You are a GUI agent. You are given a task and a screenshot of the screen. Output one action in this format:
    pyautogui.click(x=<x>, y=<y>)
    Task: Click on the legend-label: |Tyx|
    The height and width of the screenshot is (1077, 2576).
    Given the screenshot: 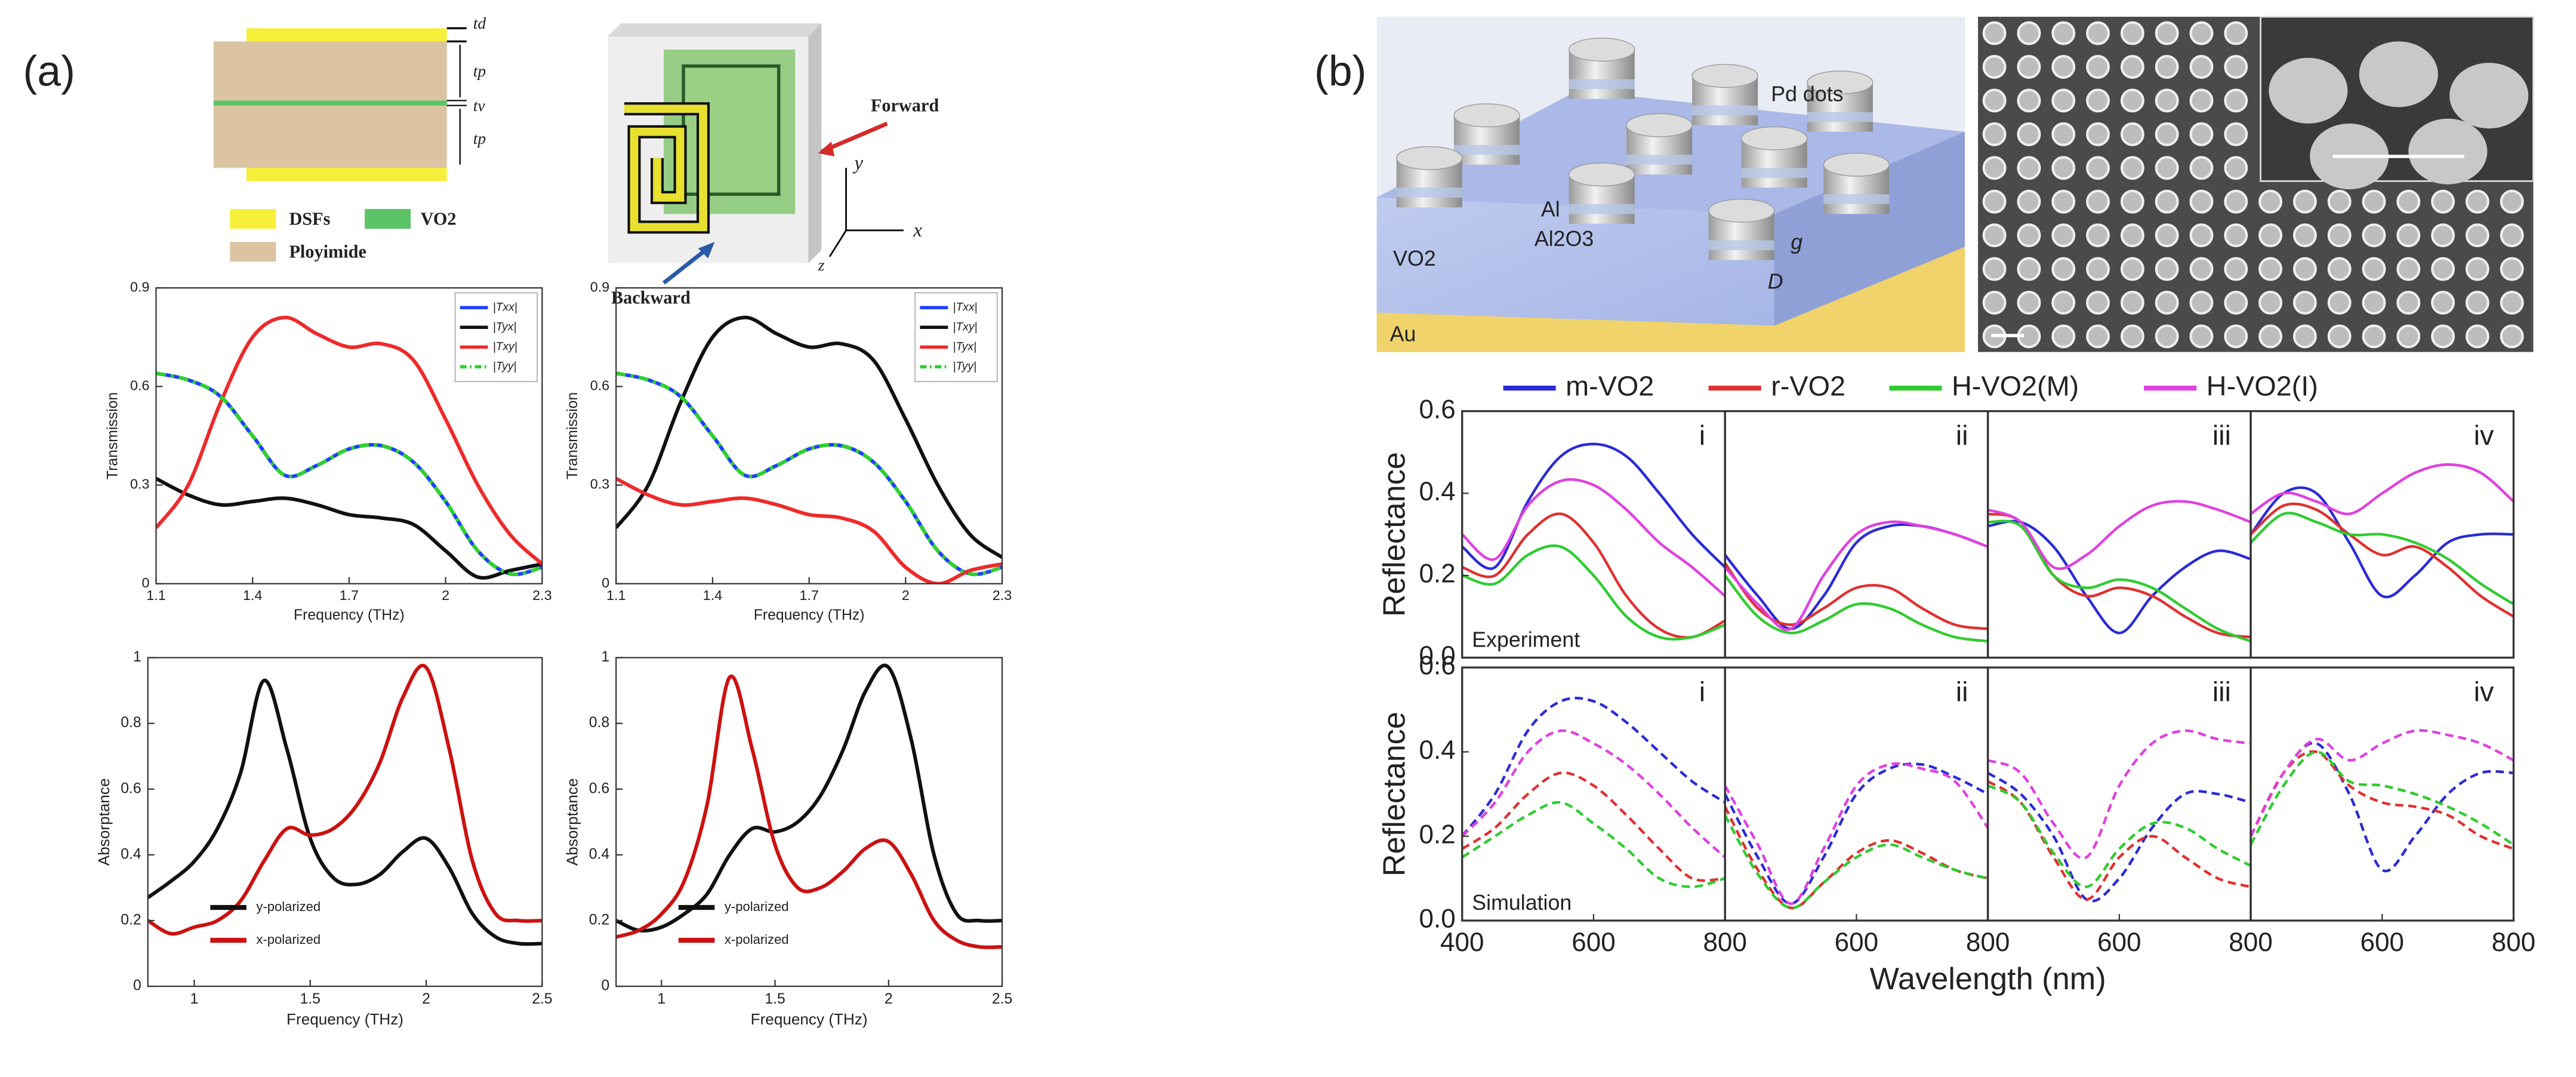 What is the action you would take?
    pyautogui.click(x=964, y=346)
    